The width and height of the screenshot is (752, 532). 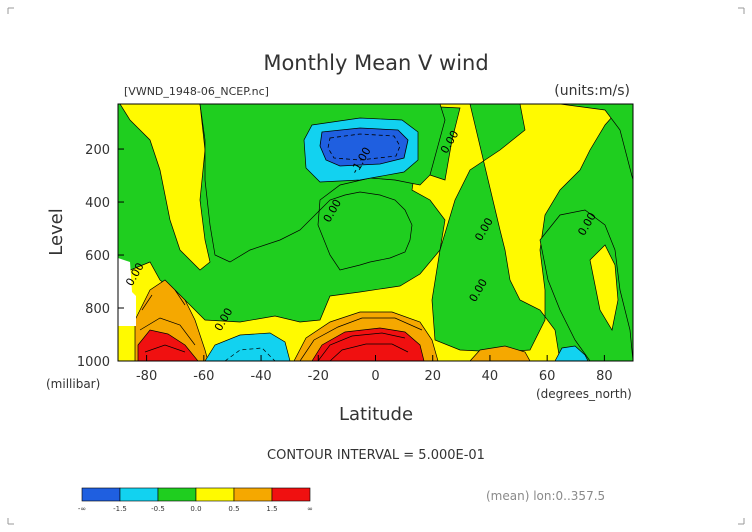 What do you see at coordinates (500, 353) in the screenshot?
I see `region-orange-surface-north` at bounding box center [500, 353].